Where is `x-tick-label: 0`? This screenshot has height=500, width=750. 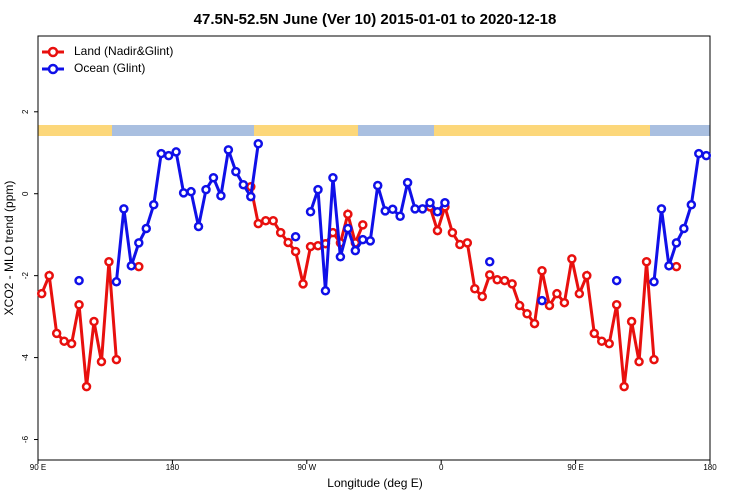 x-tick-label: 0 is located at coordinates (441, 467).